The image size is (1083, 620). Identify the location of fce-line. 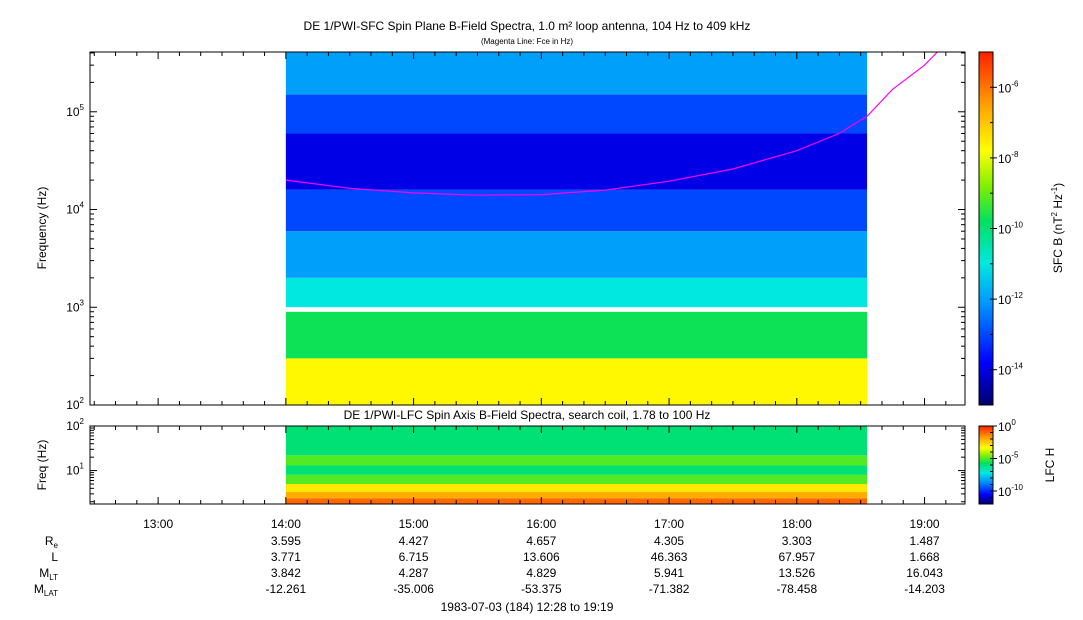
(611, 123).